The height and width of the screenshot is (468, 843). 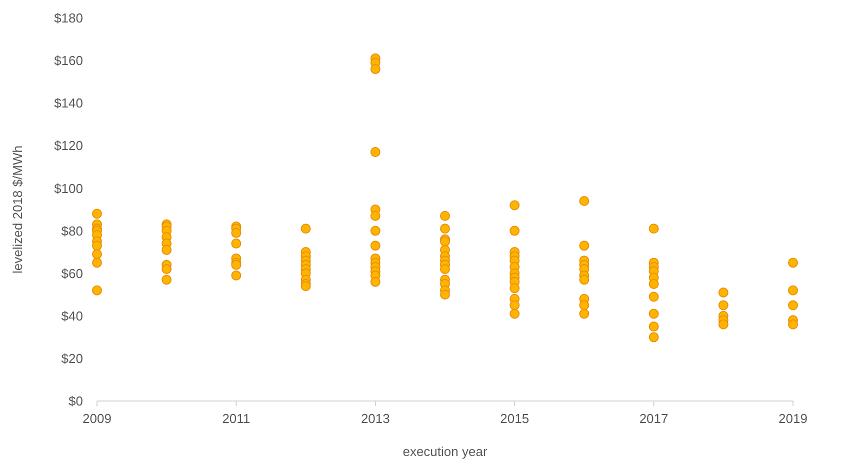 I want to click on x-tick-label: 2009, so click(x=97, y=418).